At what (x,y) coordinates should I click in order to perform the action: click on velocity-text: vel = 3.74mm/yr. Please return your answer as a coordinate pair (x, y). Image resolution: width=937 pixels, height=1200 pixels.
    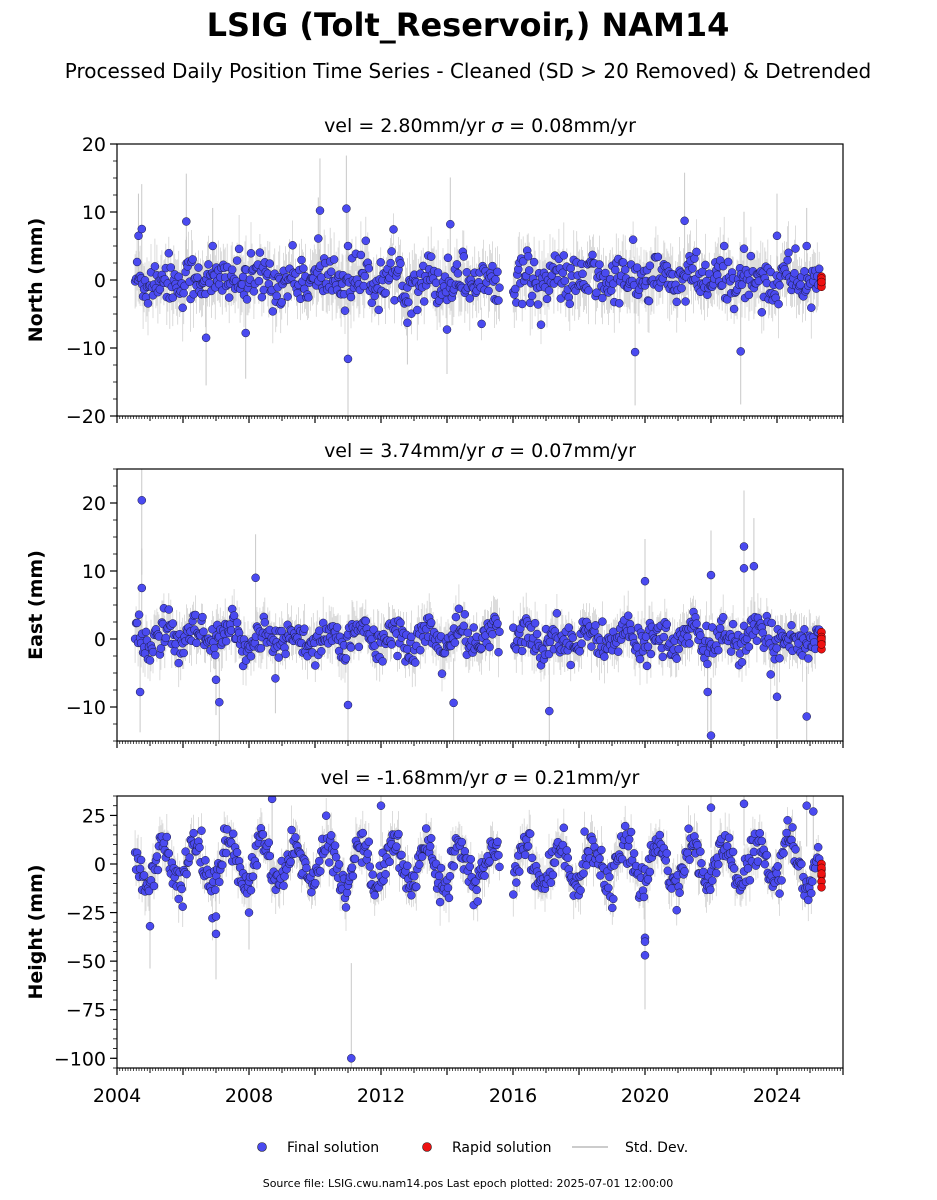
    Looking at the image, I should click on (407, 451).